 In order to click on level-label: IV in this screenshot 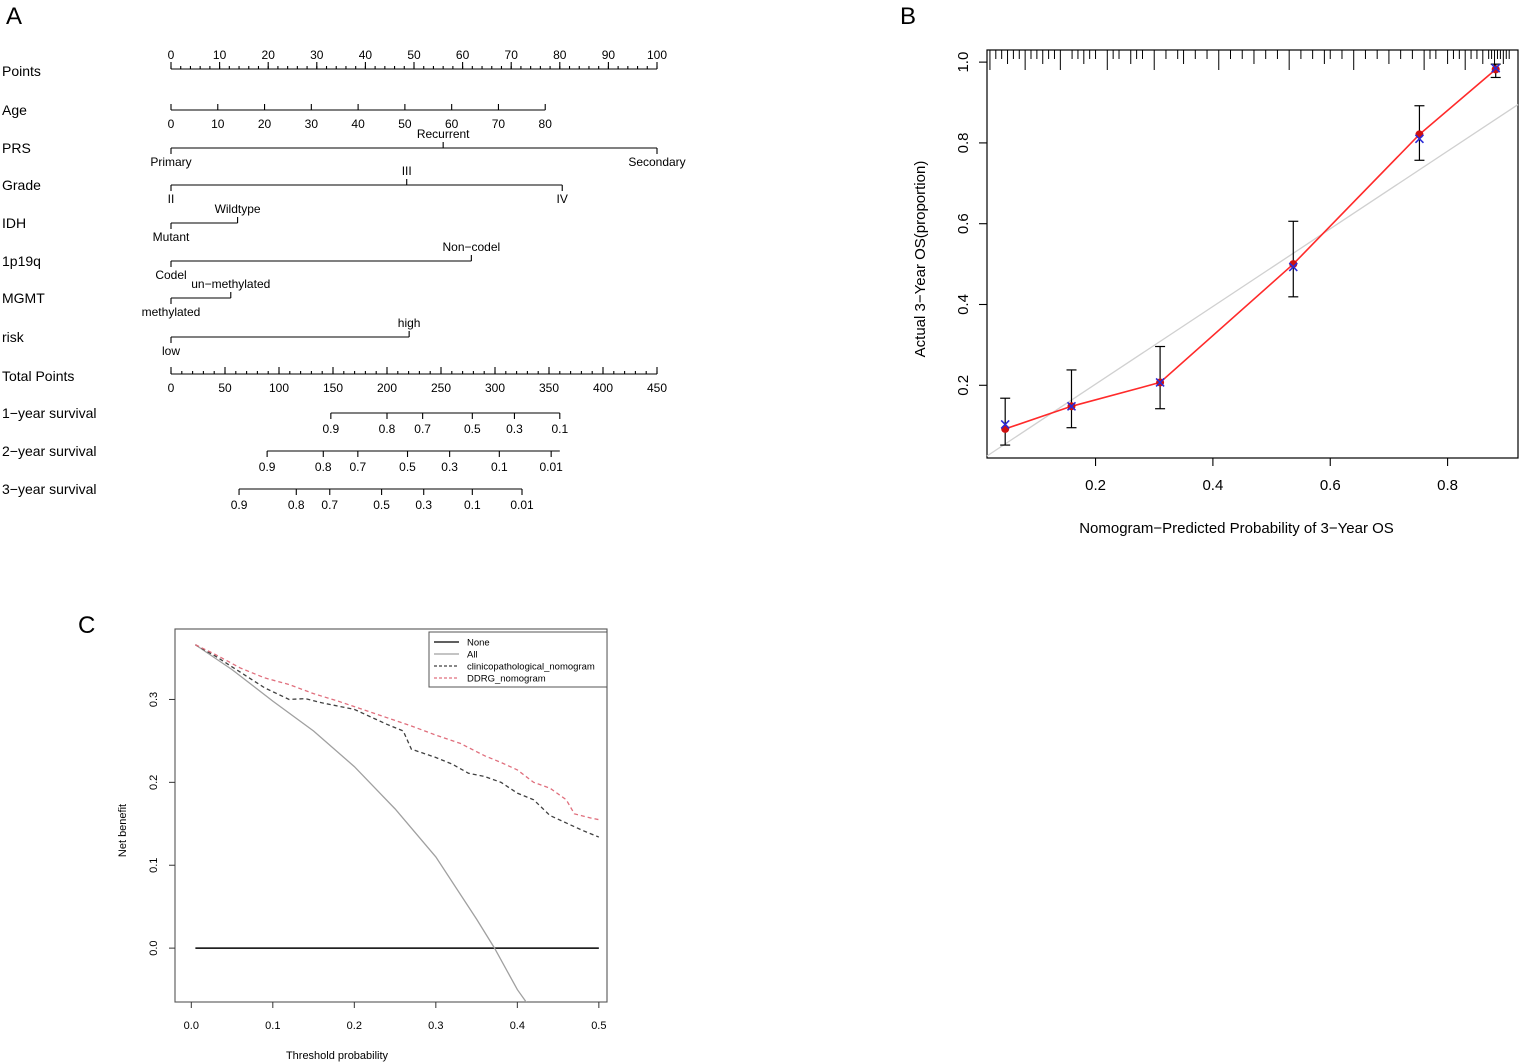, I will do `click(562, 199)`.